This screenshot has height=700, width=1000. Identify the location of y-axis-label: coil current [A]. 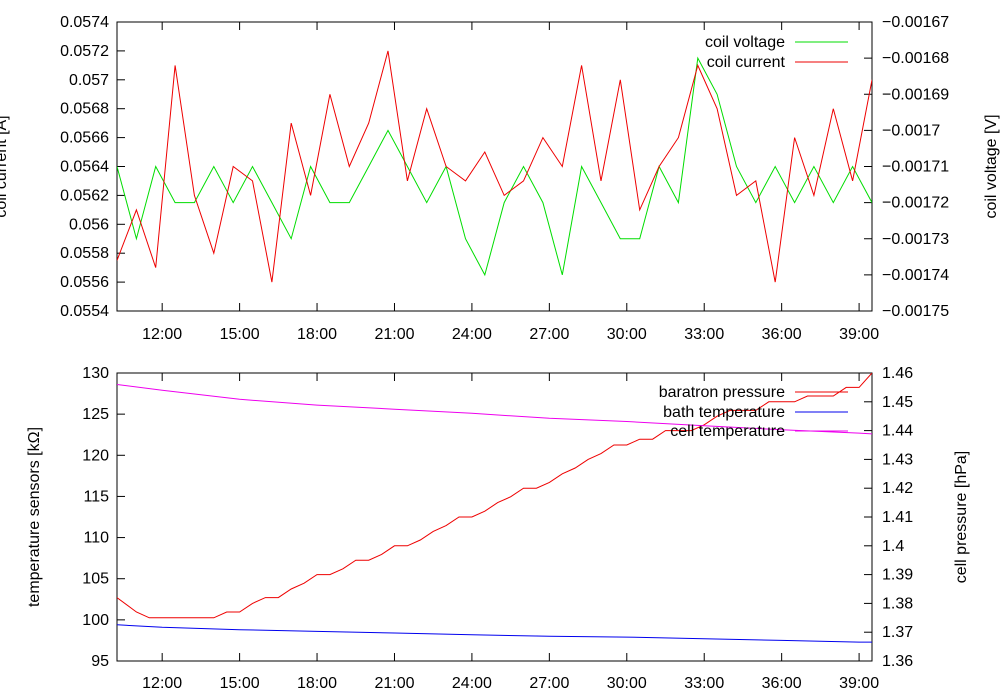
(5, 166).